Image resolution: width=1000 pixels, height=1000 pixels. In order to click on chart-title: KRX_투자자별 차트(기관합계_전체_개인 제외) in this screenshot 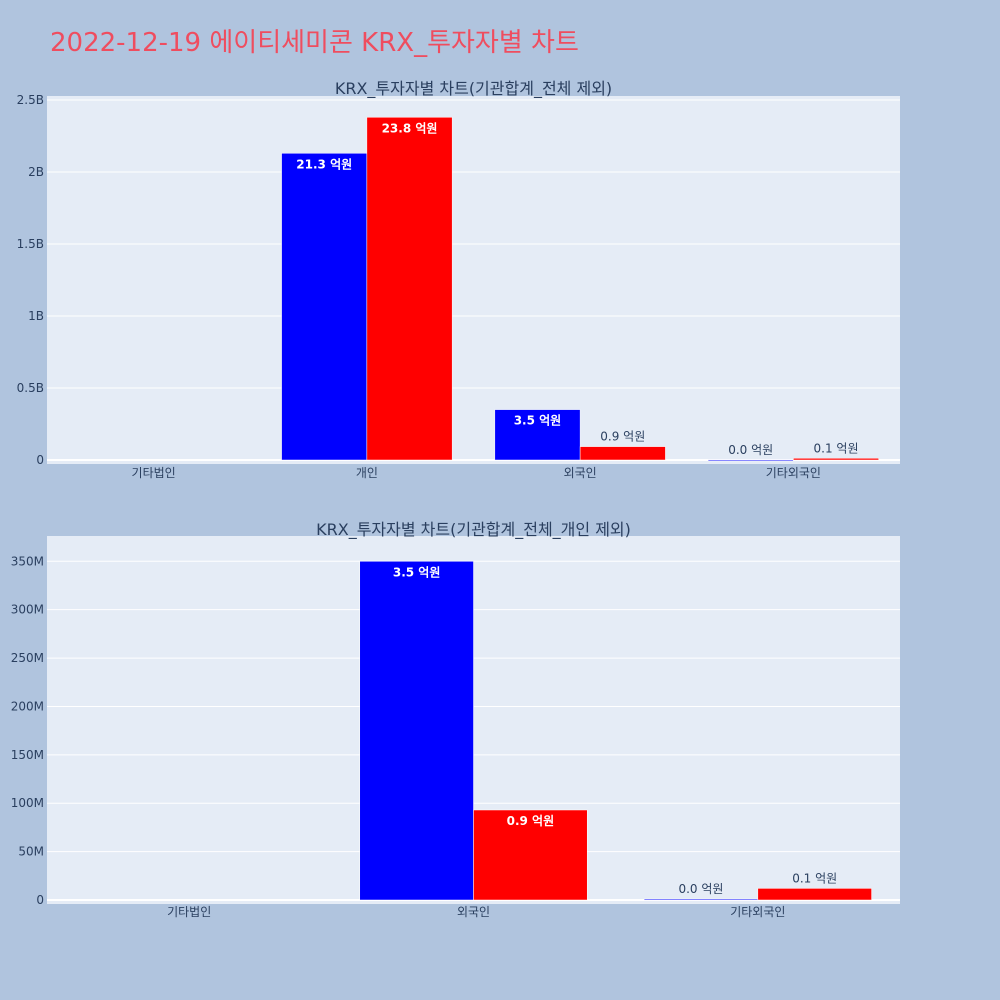, I will do `click(473, 530)`.